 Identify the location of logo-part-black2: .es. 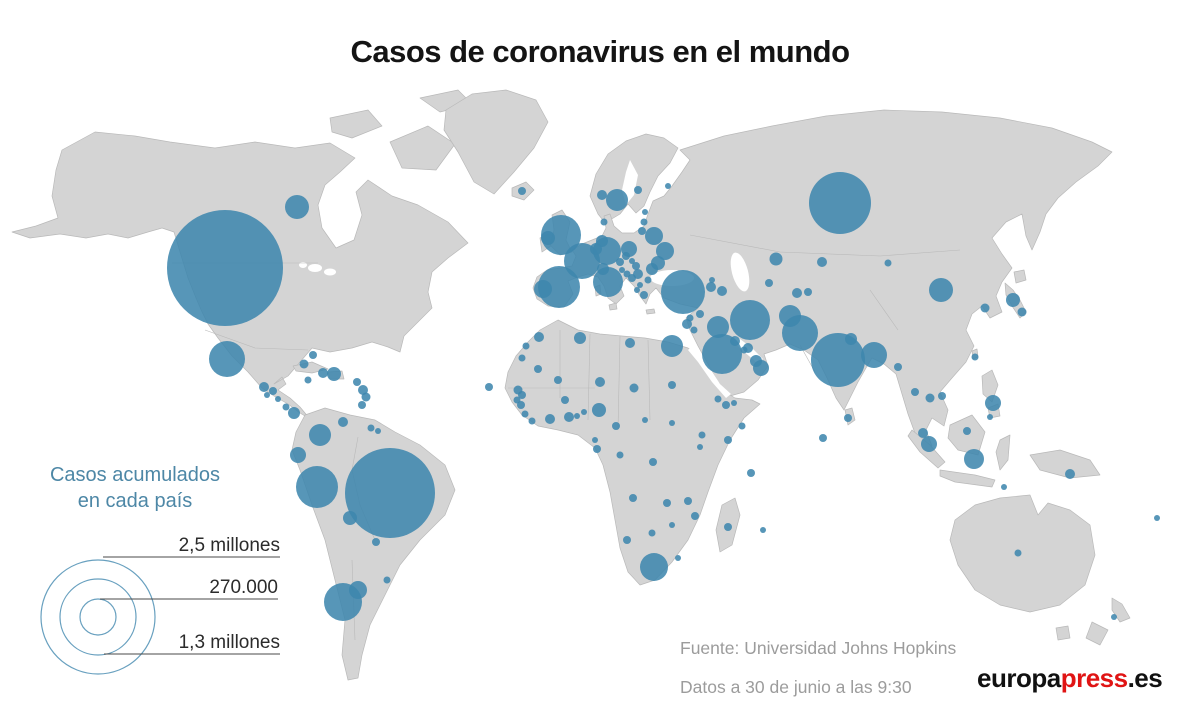
(1145, 678).